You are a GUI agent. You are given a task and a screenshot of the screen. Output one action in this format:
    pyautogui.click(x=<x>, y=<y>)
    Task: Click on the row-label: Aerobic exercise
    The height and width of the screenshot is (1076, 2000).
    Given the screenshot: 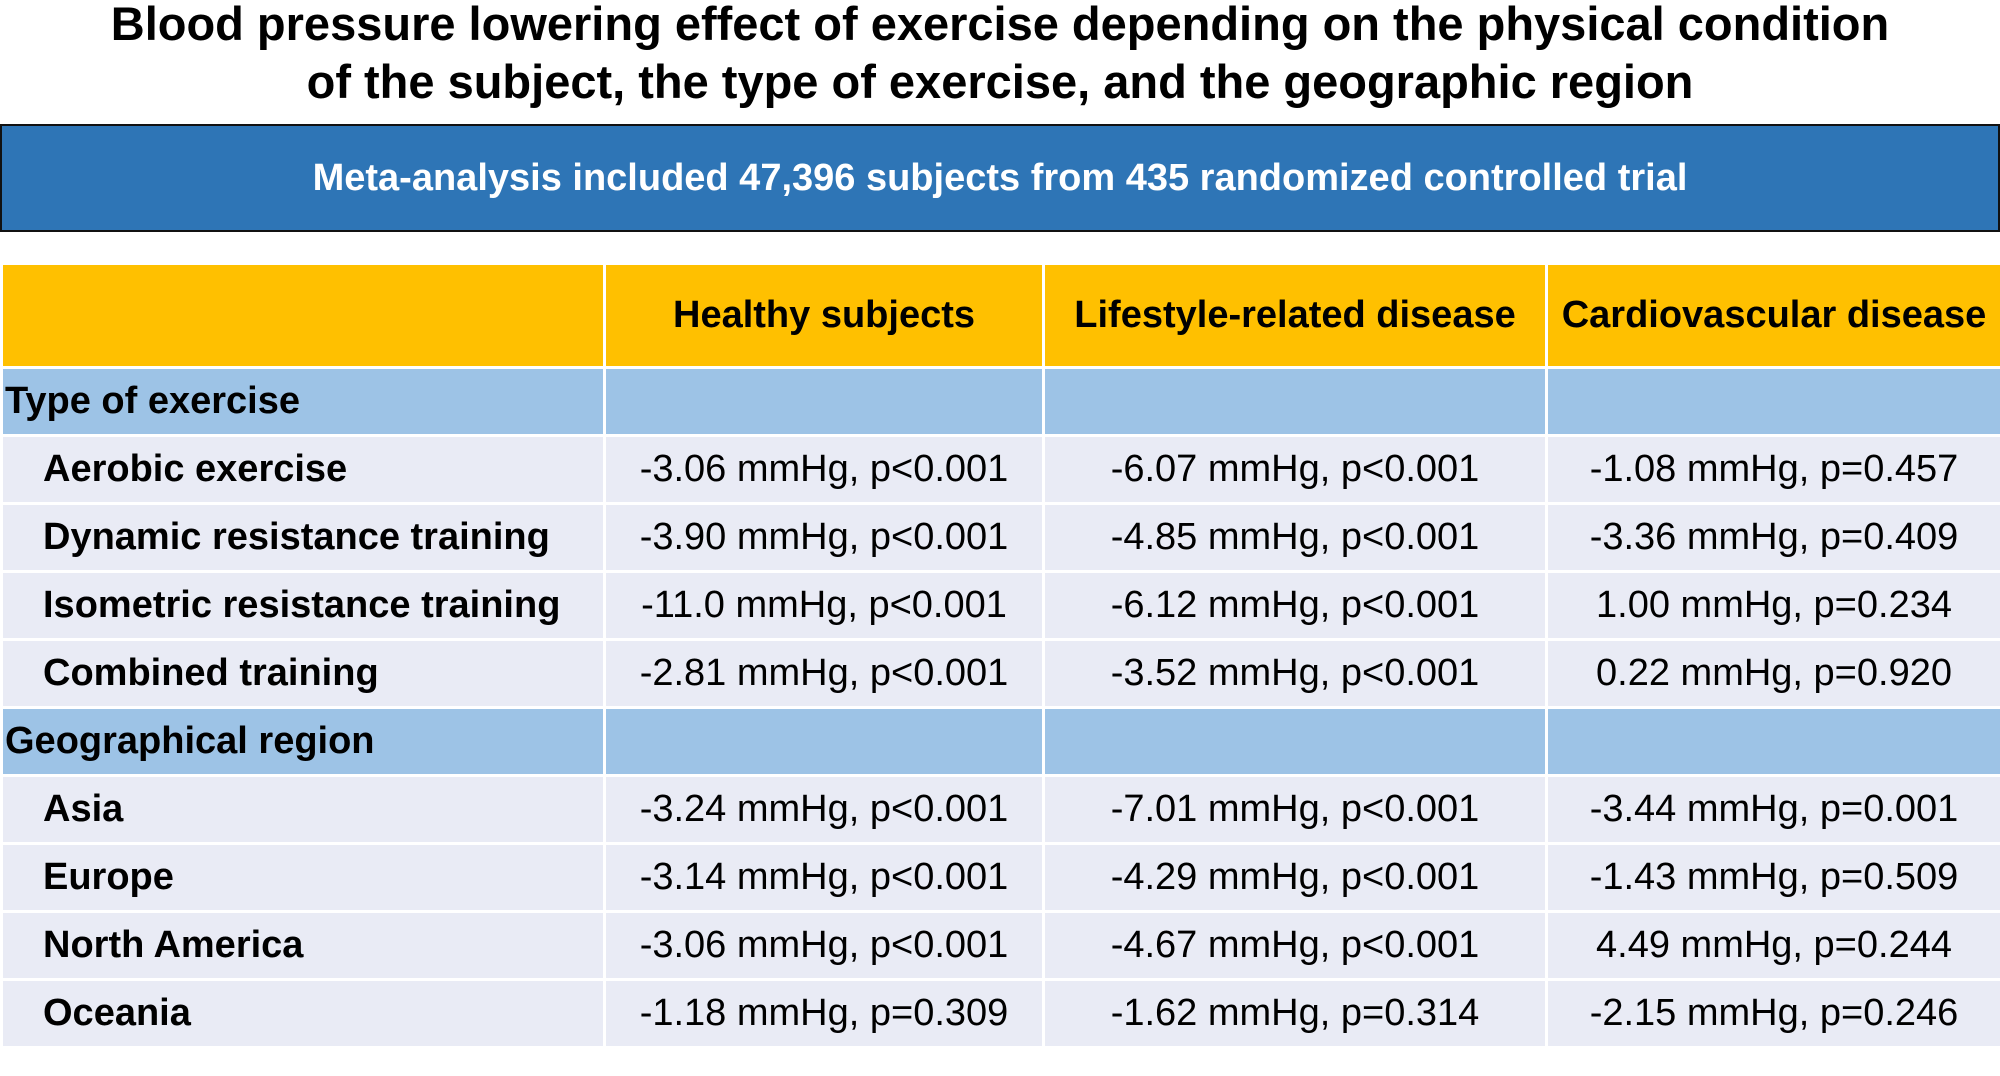 What is the action you would take?
    pyautogui.click(x=303, y=469)
    